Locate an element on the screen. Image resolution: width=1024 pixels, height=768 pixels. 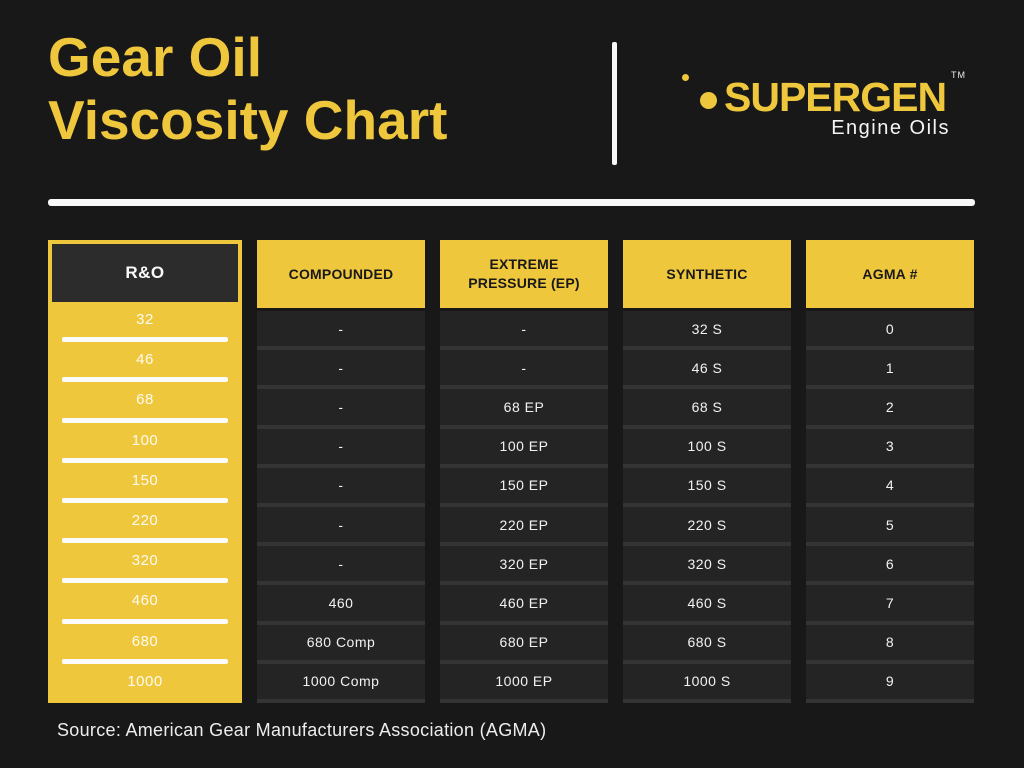
table-cell: 5 is located at coordinates (890, 524).